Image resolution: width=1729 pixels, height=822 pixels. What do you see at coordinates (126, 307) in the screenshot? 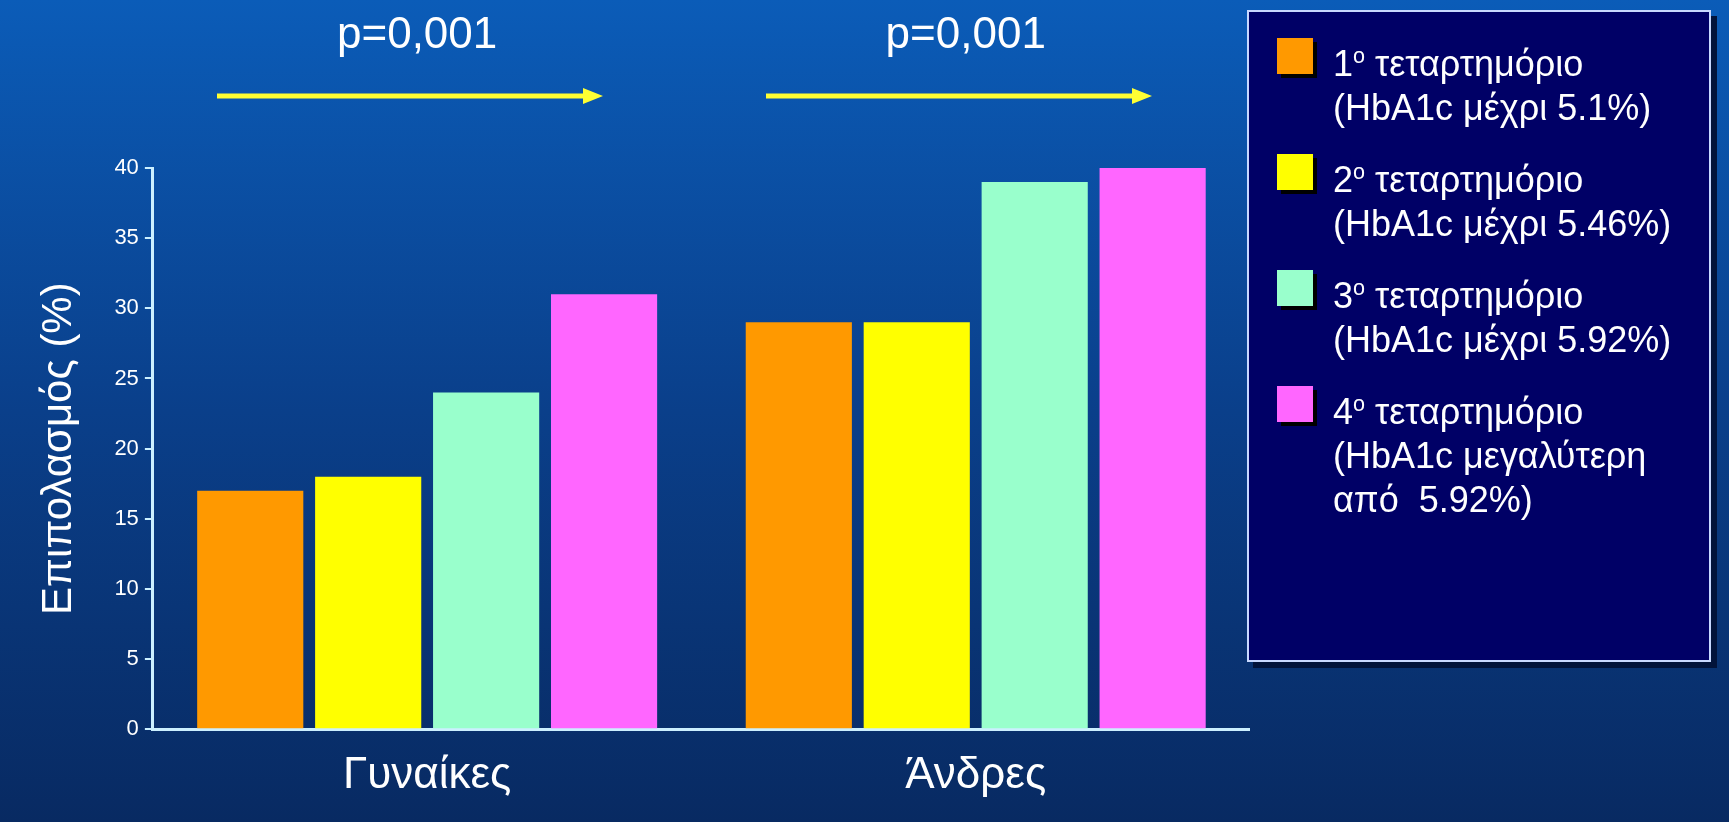
I see `y-tick-label: 30` at bounding box center [126, 307].